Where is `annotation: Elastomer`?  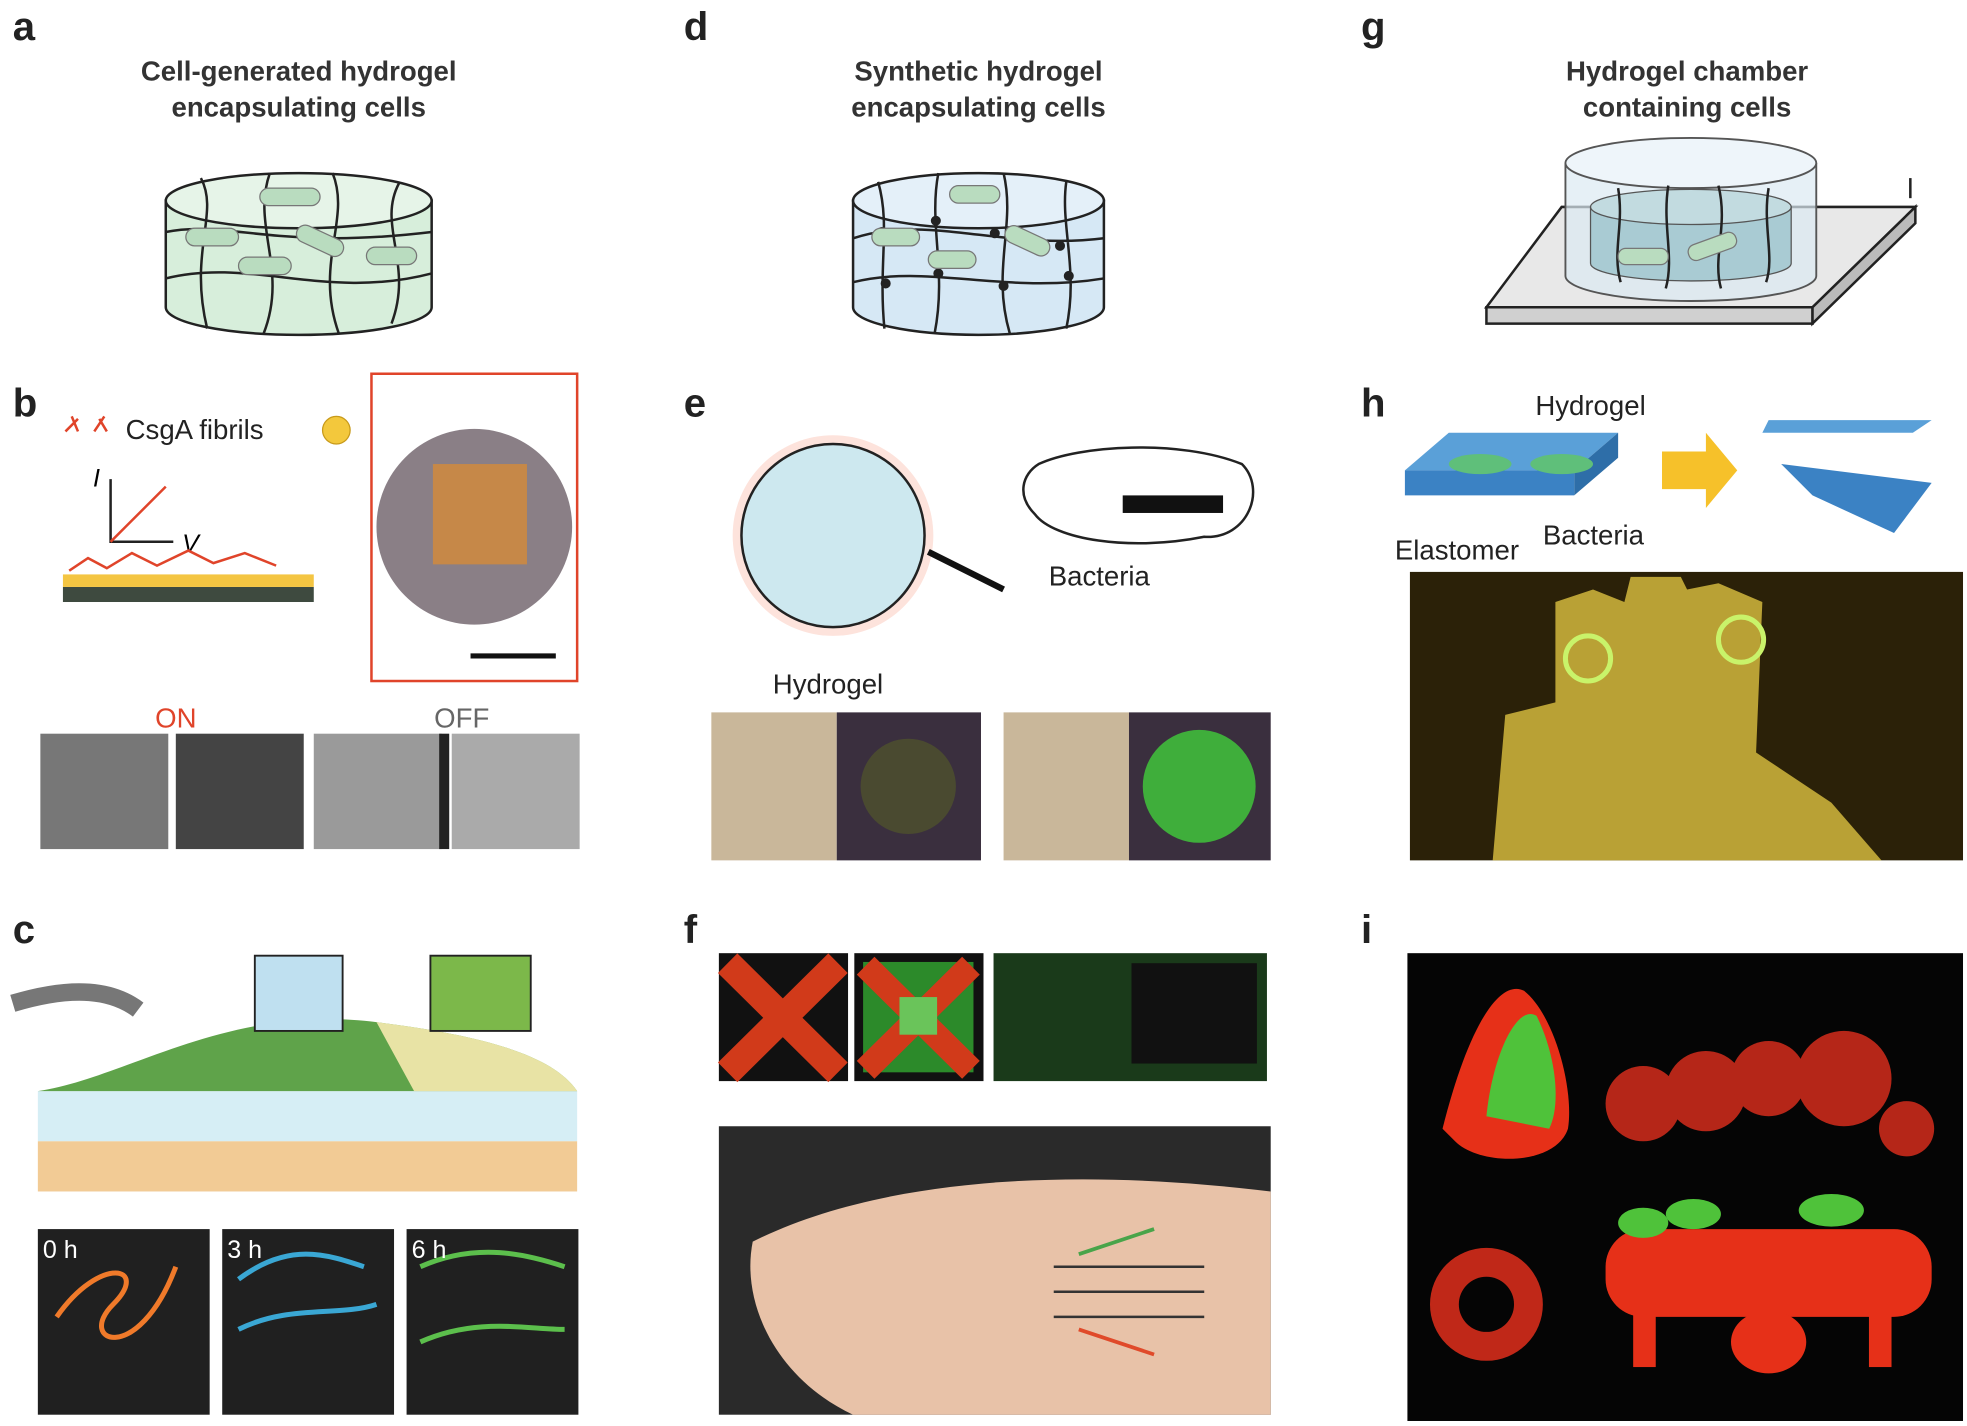
annotation: Elastomer is located at coordinates (1457, 549).